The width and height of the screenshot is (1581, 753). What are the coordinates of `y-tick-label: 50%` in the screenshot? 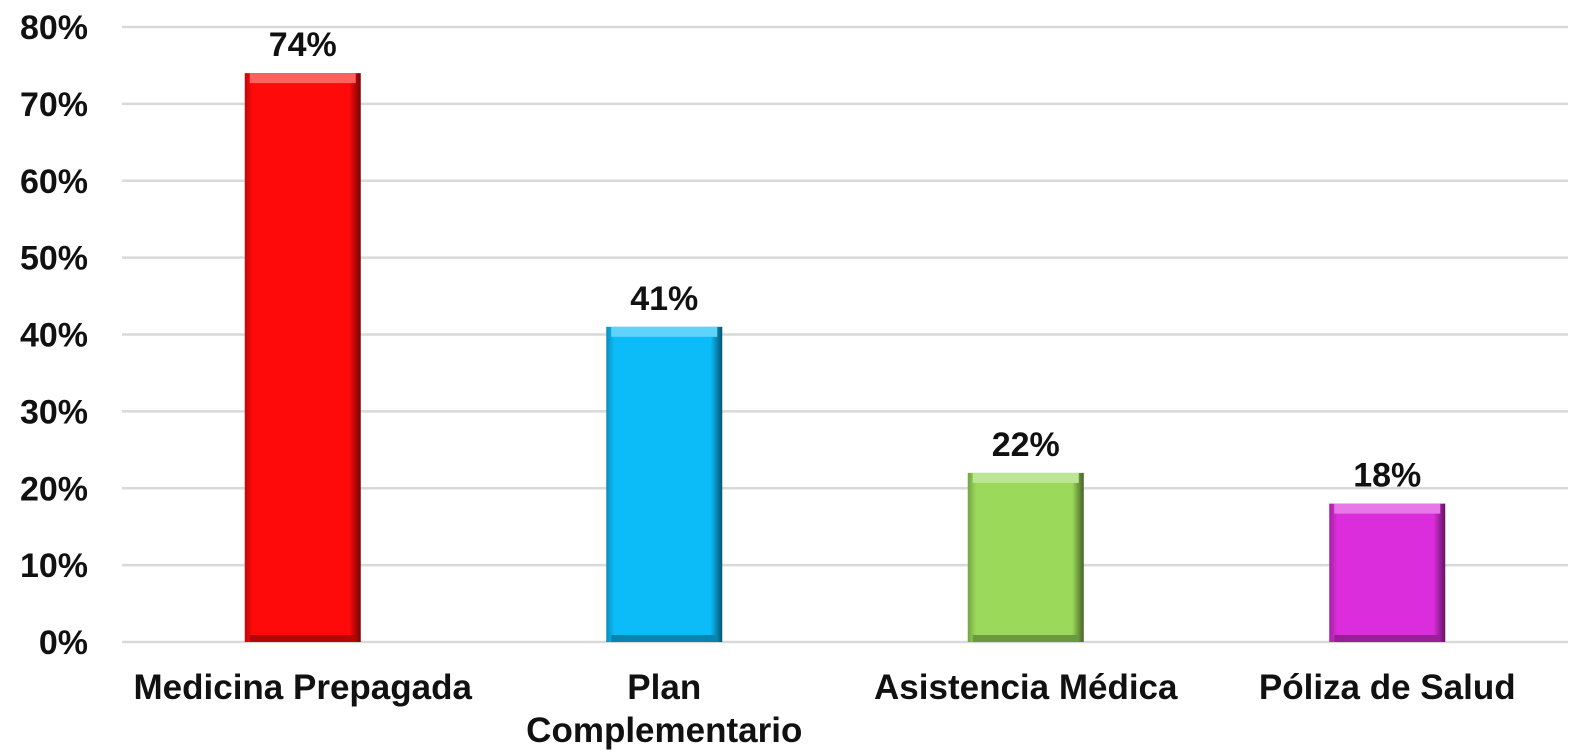 It's located at (54, 259).